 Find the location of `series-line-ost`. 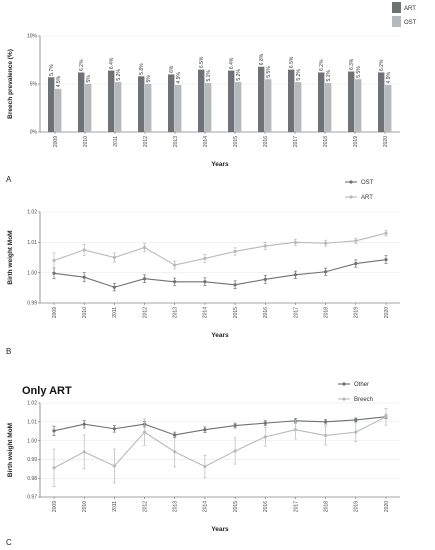

series-line-ost is located at coordinates (220, 273).